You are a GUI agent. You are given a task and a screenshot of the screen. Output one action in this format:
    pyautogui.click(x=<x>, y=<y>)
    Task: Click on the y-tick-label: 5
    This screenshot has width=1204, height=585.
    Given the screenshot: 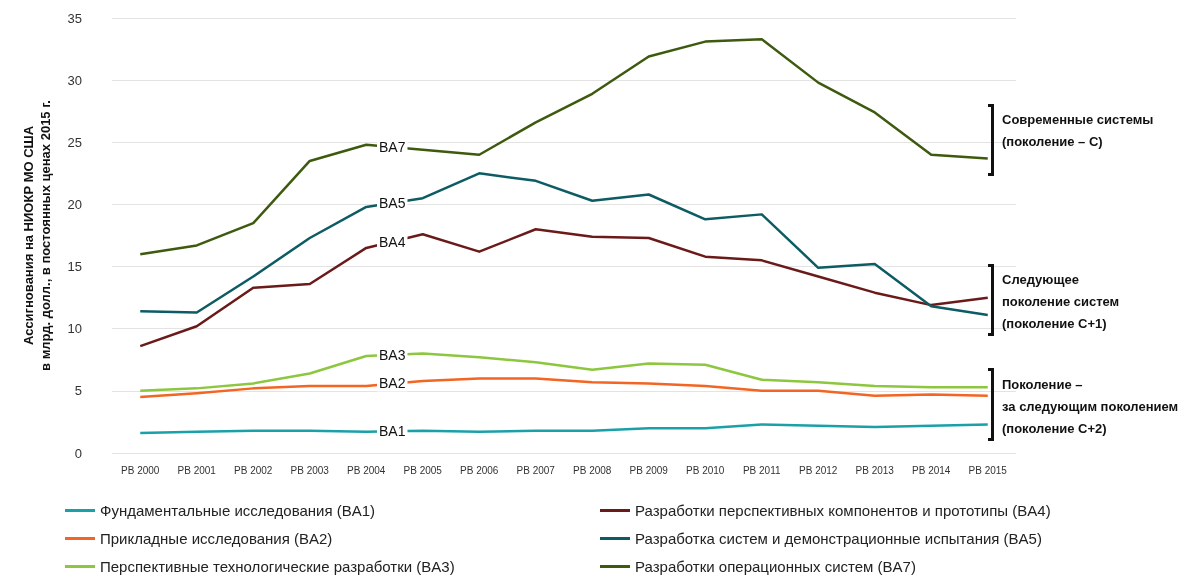 What is the action you would take?
    pyautogui.click(x=78, y=391)
    